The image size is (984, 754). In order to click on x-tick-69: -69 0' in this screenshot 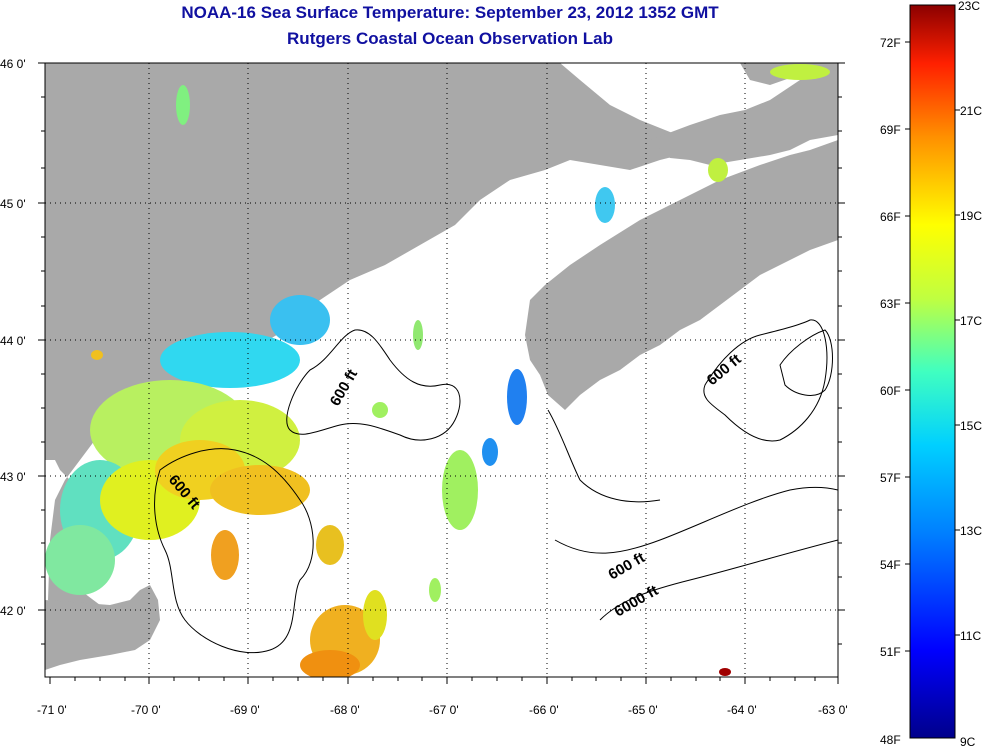, I will do `click(245, 710)`.